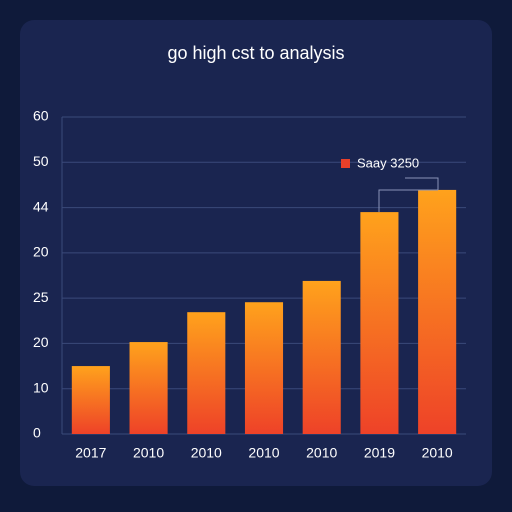  I want to click on y-tick-label: 50, so click(41, 161).